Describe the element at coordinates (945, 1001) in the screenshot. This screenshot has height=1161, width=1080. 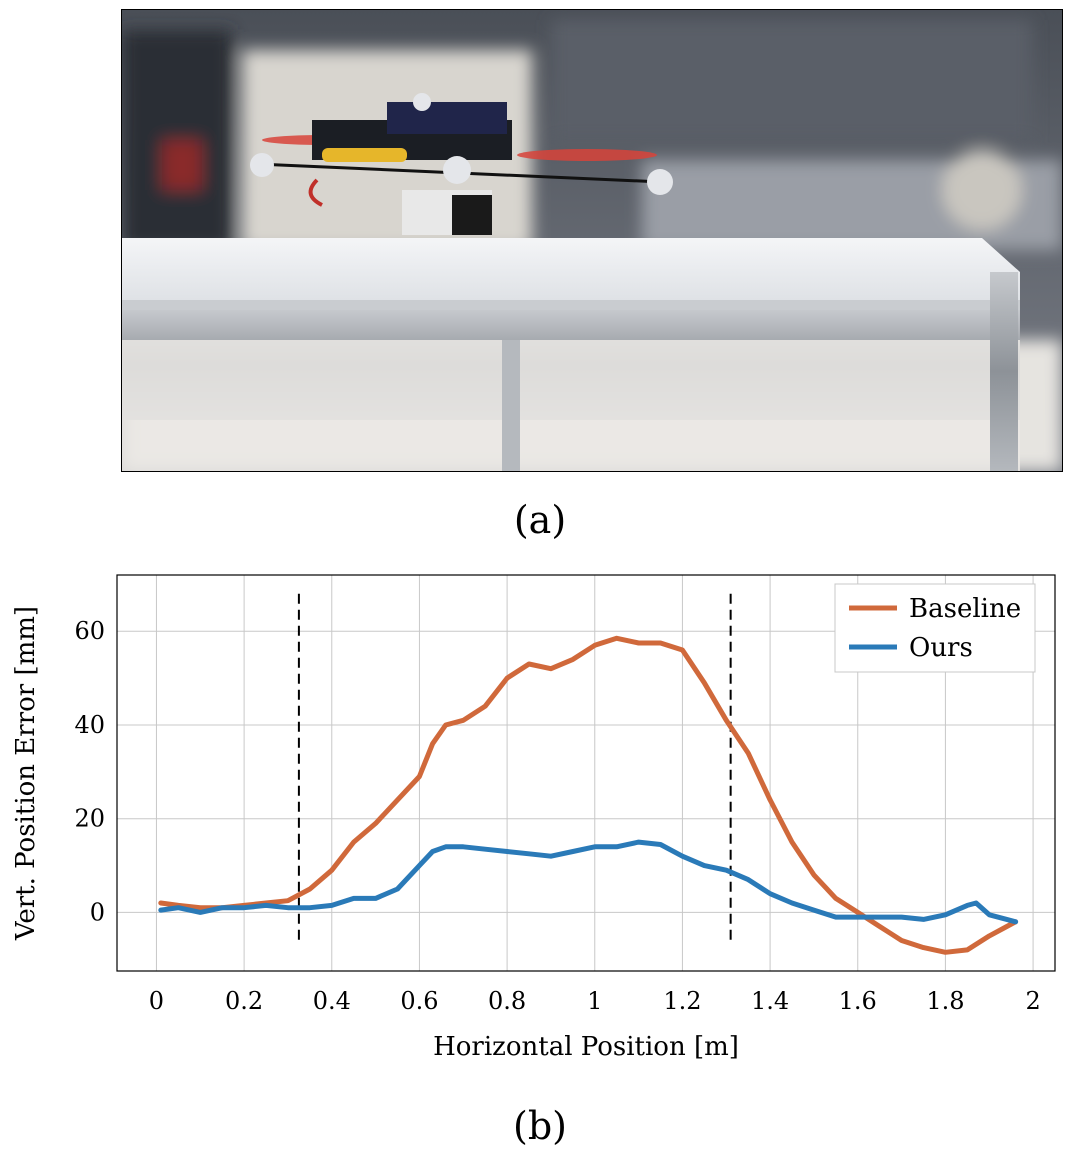
I see `x-tick-label: 1.8` at that location.